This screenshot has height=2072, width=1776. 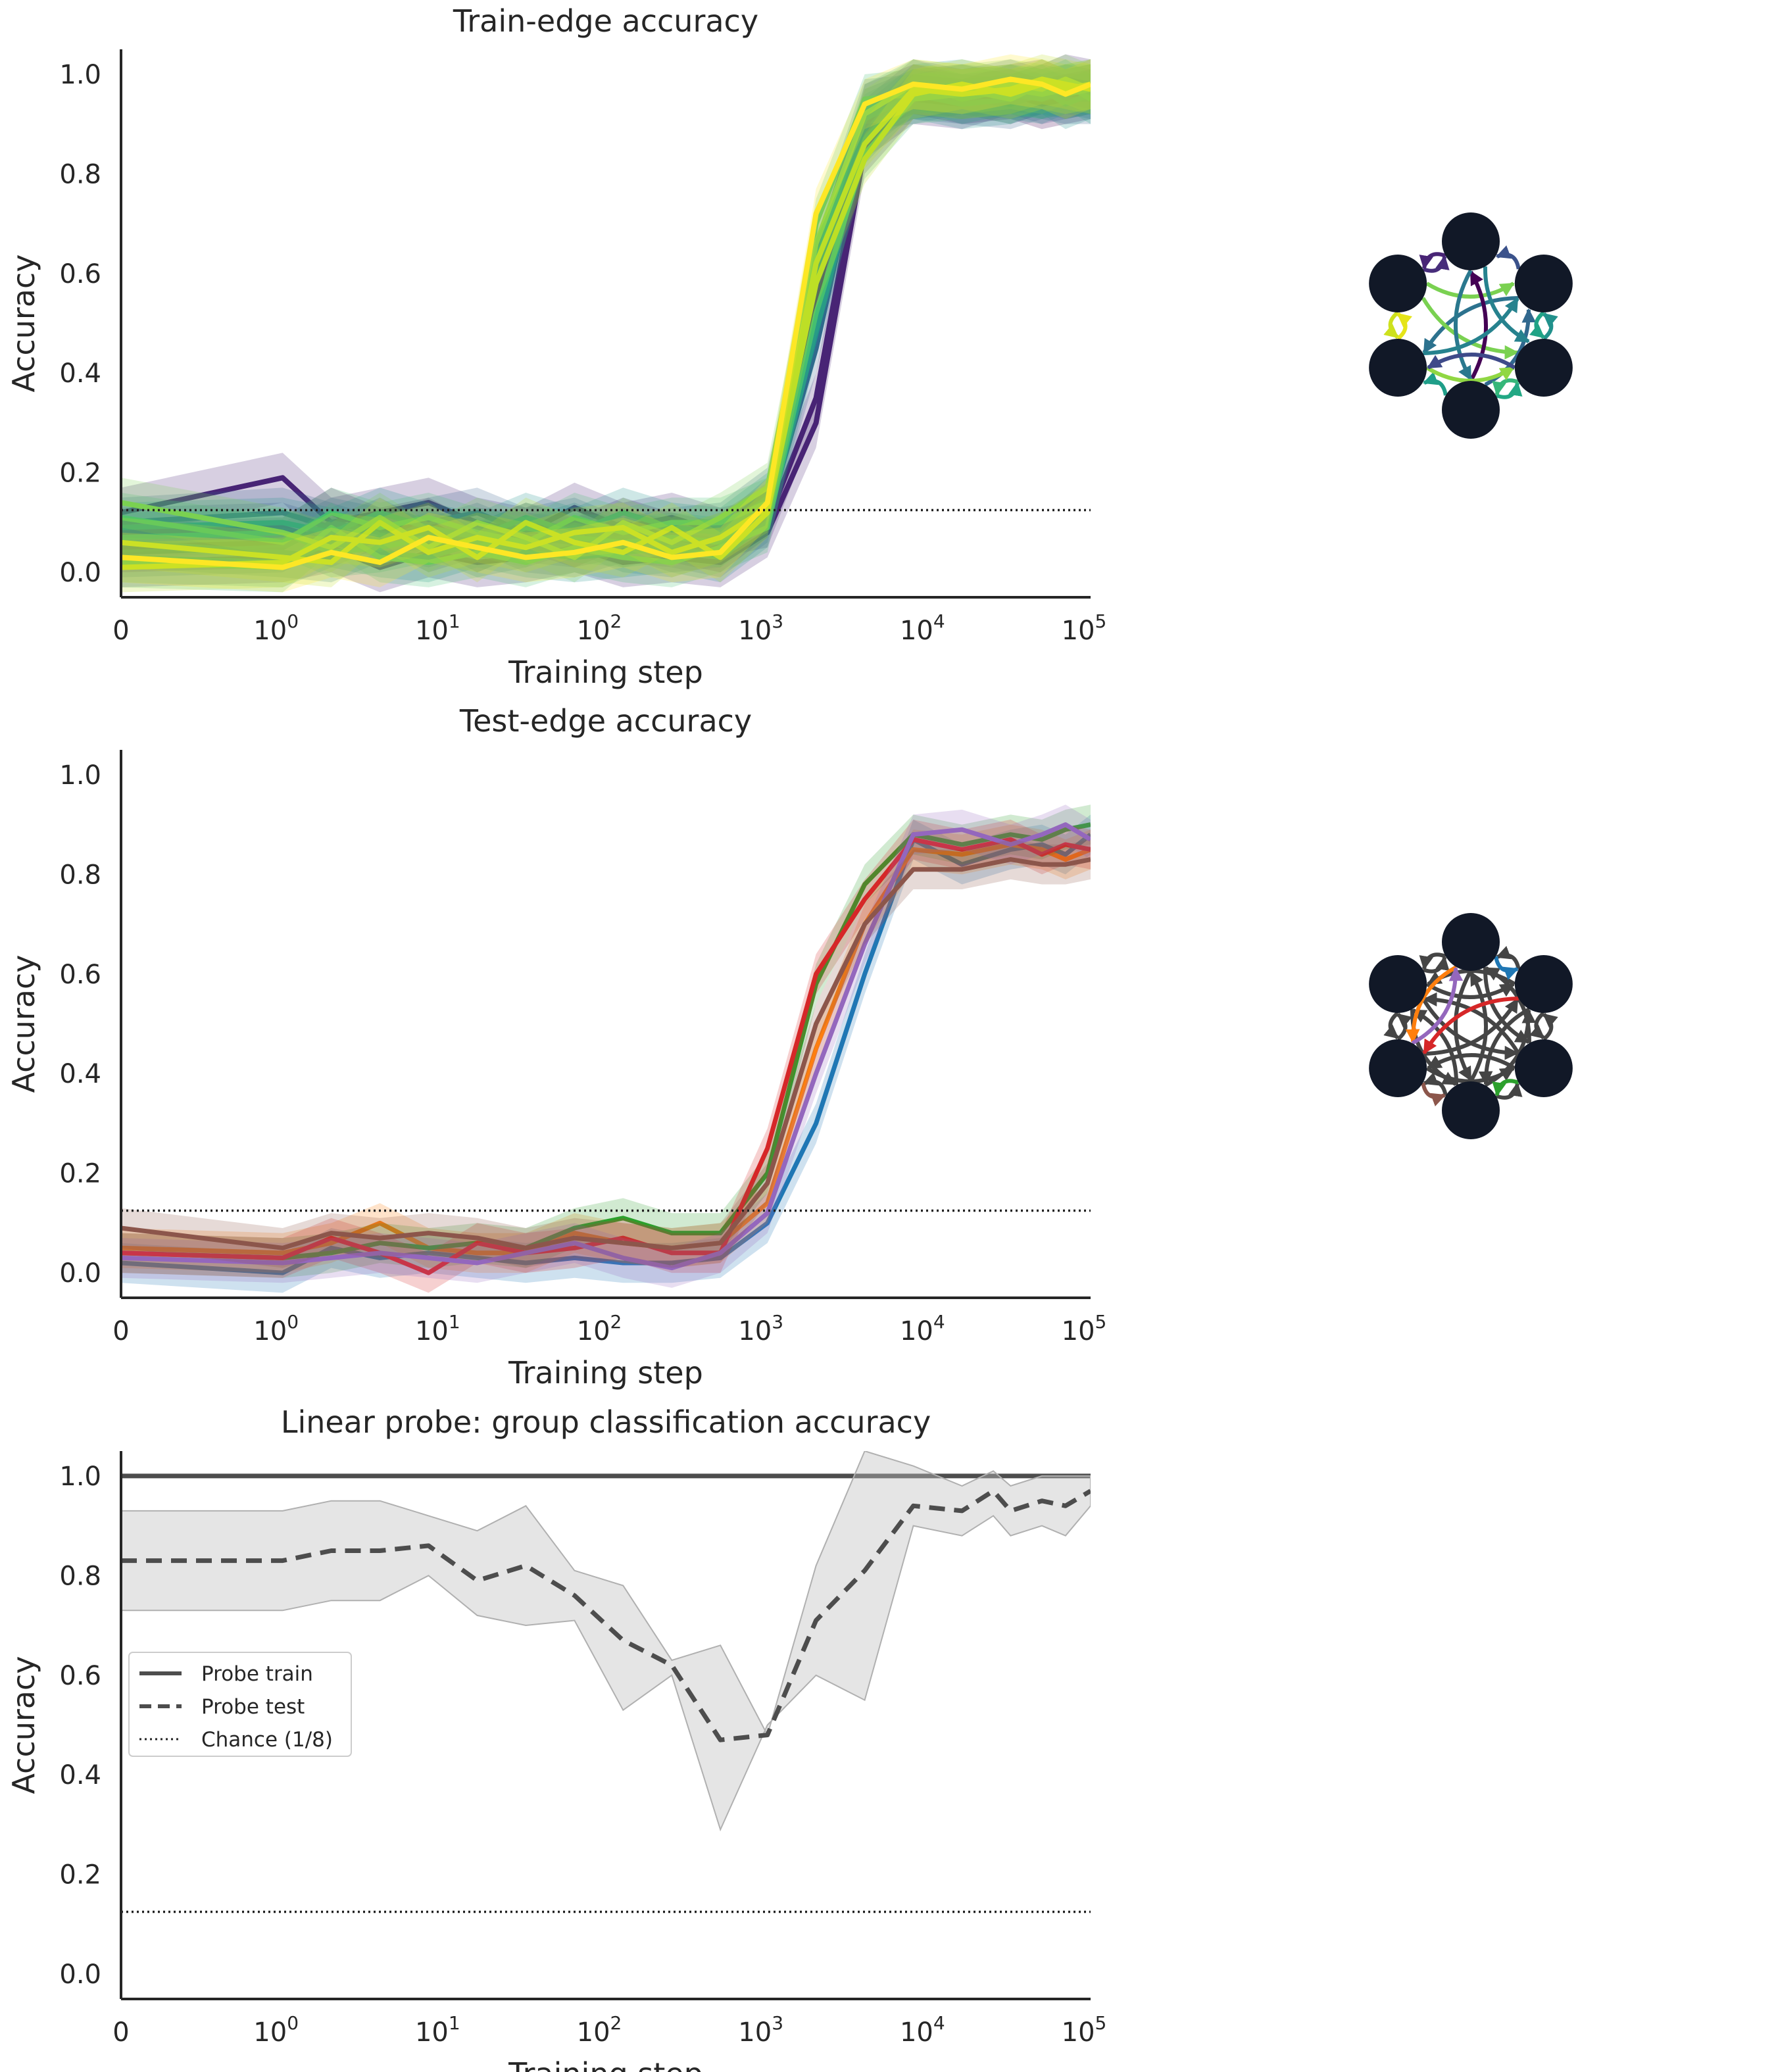 What do you see at coordinates (253, 1707) in the screenshot?
I see `legend-label-probe-test: Probe test` at bounding box center [253, 1707].